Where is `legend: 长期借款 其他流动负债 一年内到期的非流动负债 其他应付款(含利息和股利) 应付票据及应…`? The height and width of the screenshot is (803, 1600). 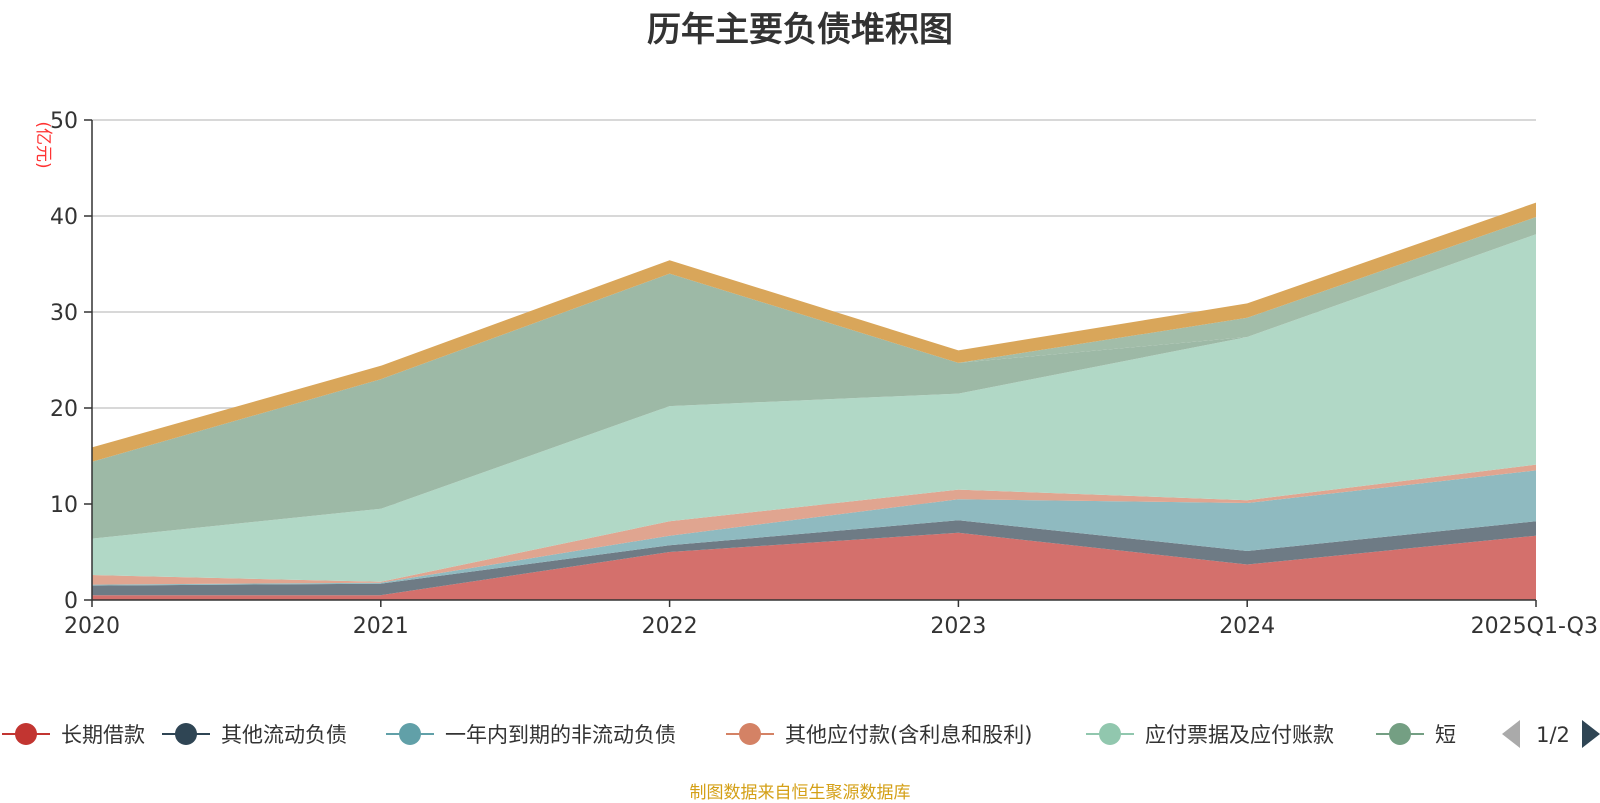
legend: 长期借款 其他流动负债 一年内到期的非流动负债 其他应付款(含利息和股利) 应付票据及应… is located at coordinates (801, 734).